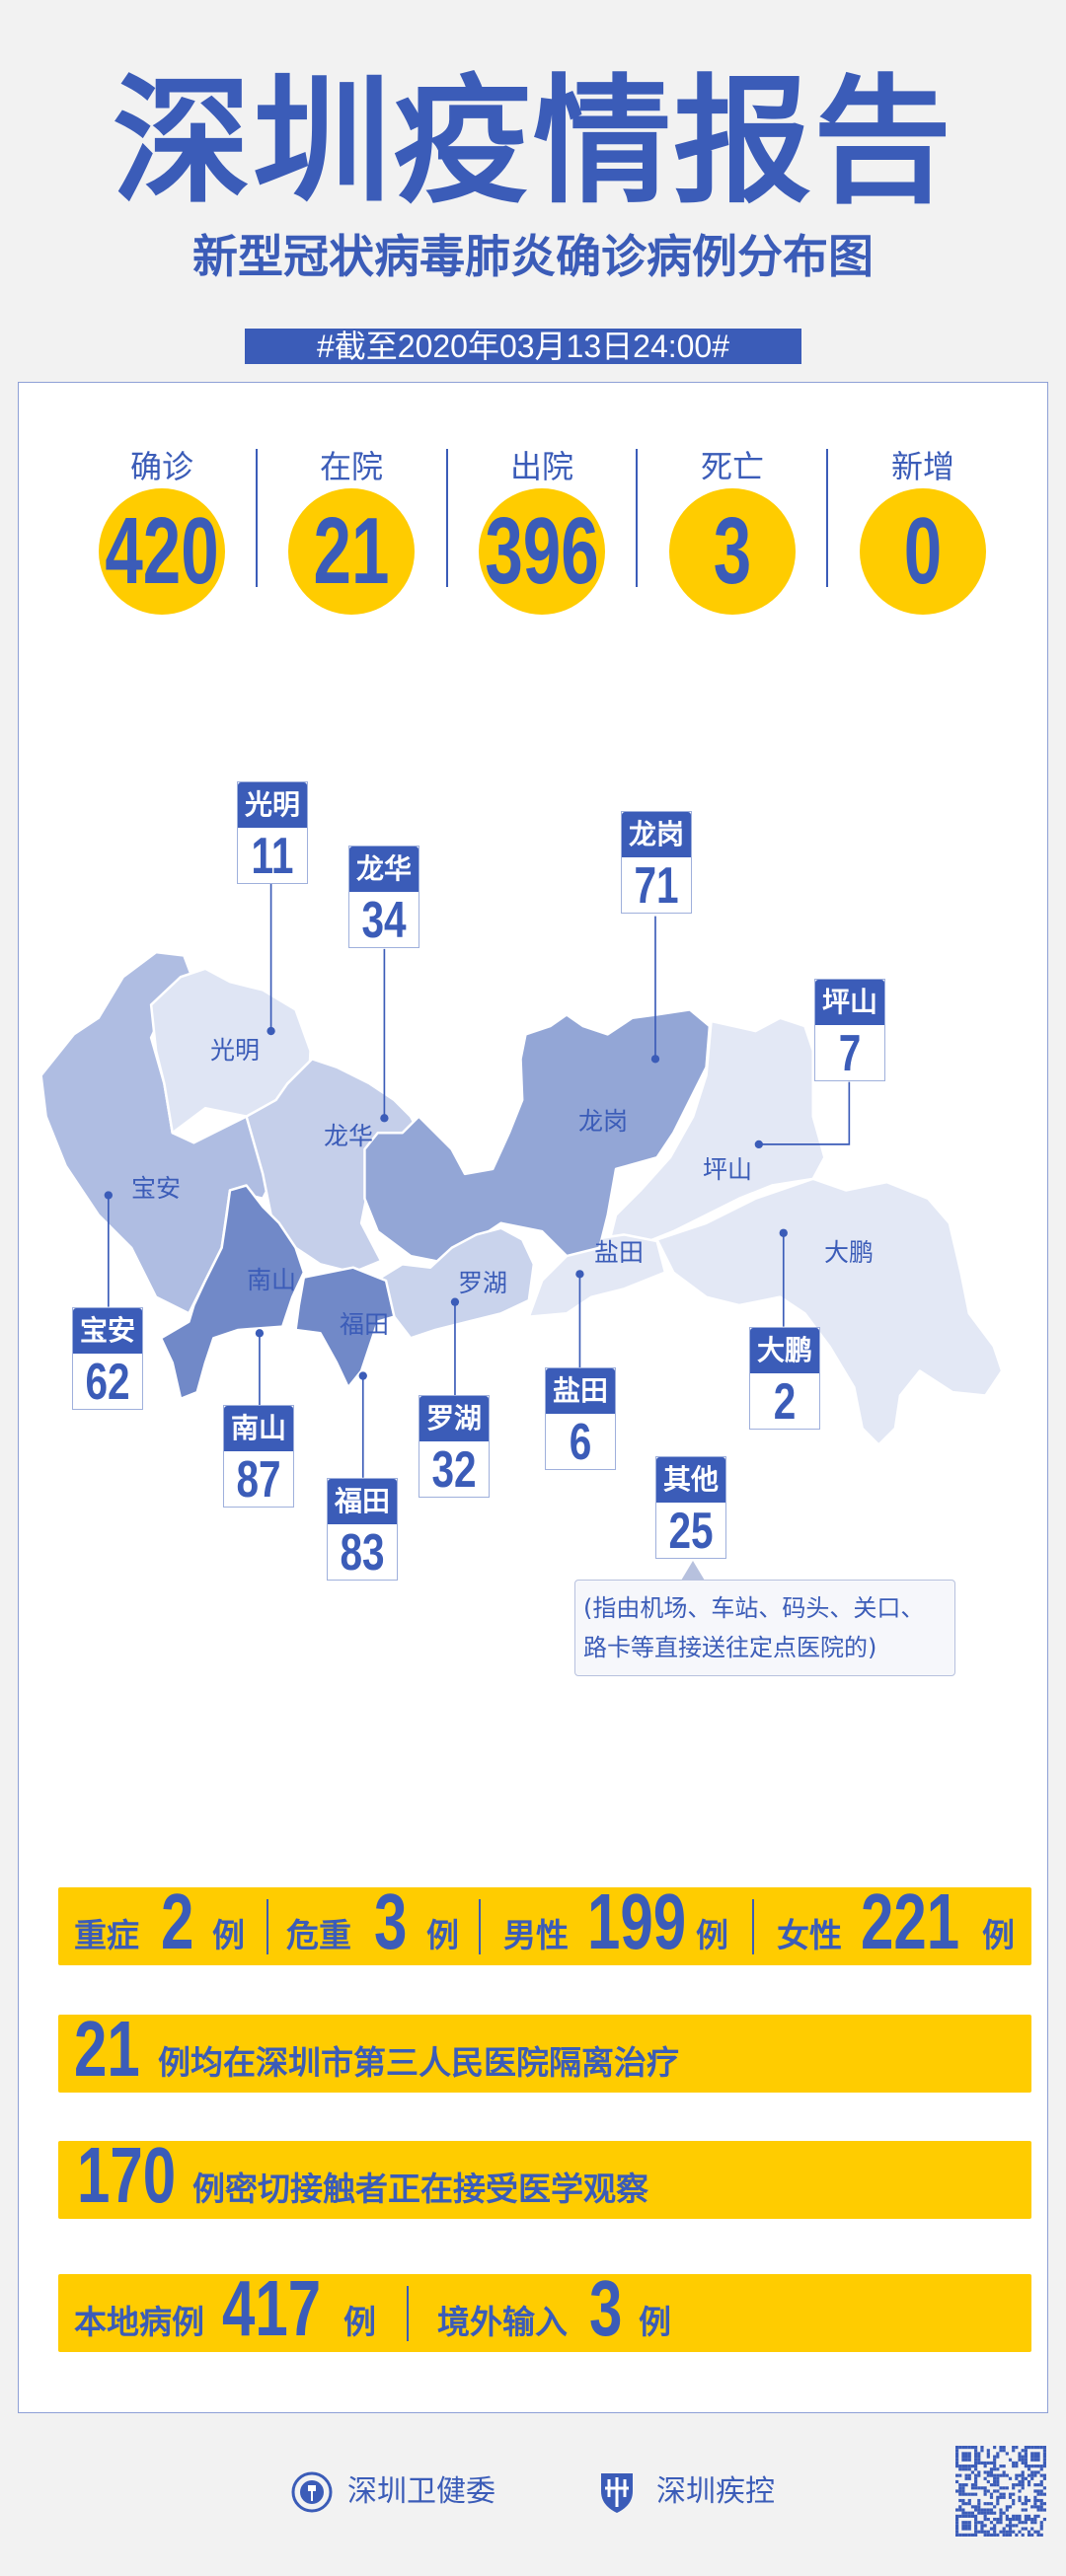 This screenshot has height=2576, width=1066. I want to click on map-label-yantian: 盐田, so click(619, 1252).